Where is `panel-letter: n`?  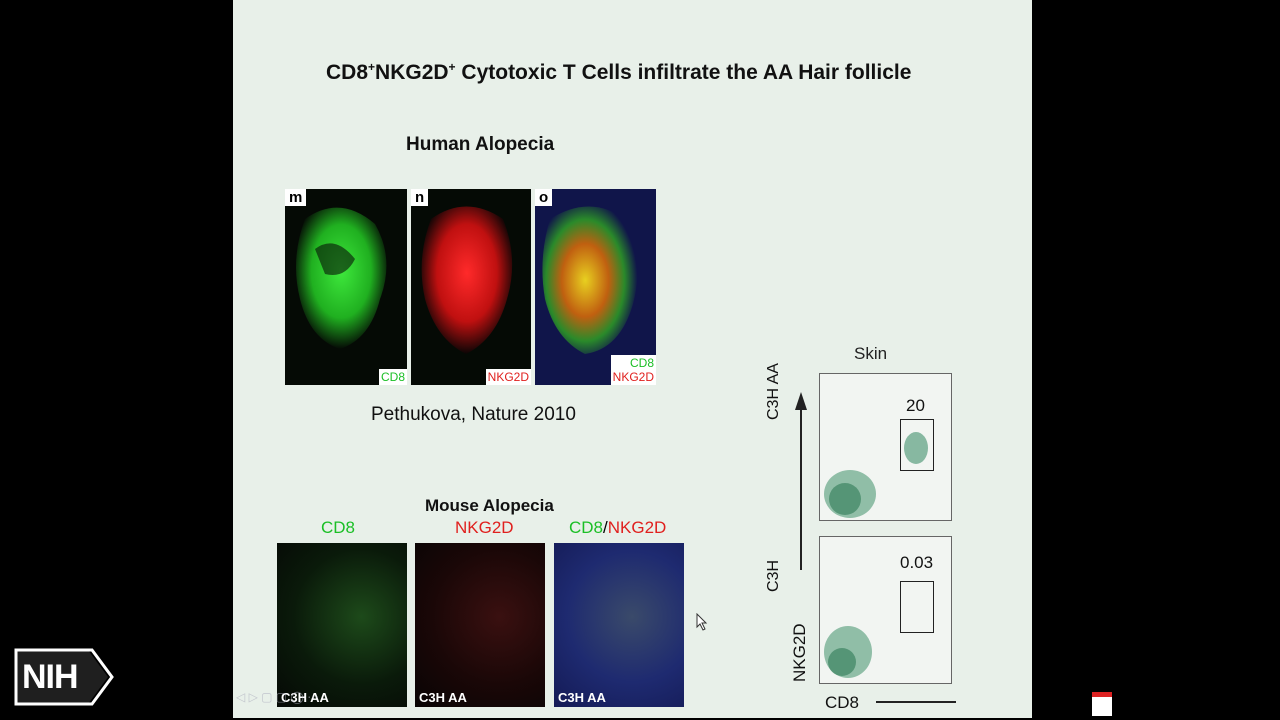
panel-letter: n is located at coordinates (420, 197).